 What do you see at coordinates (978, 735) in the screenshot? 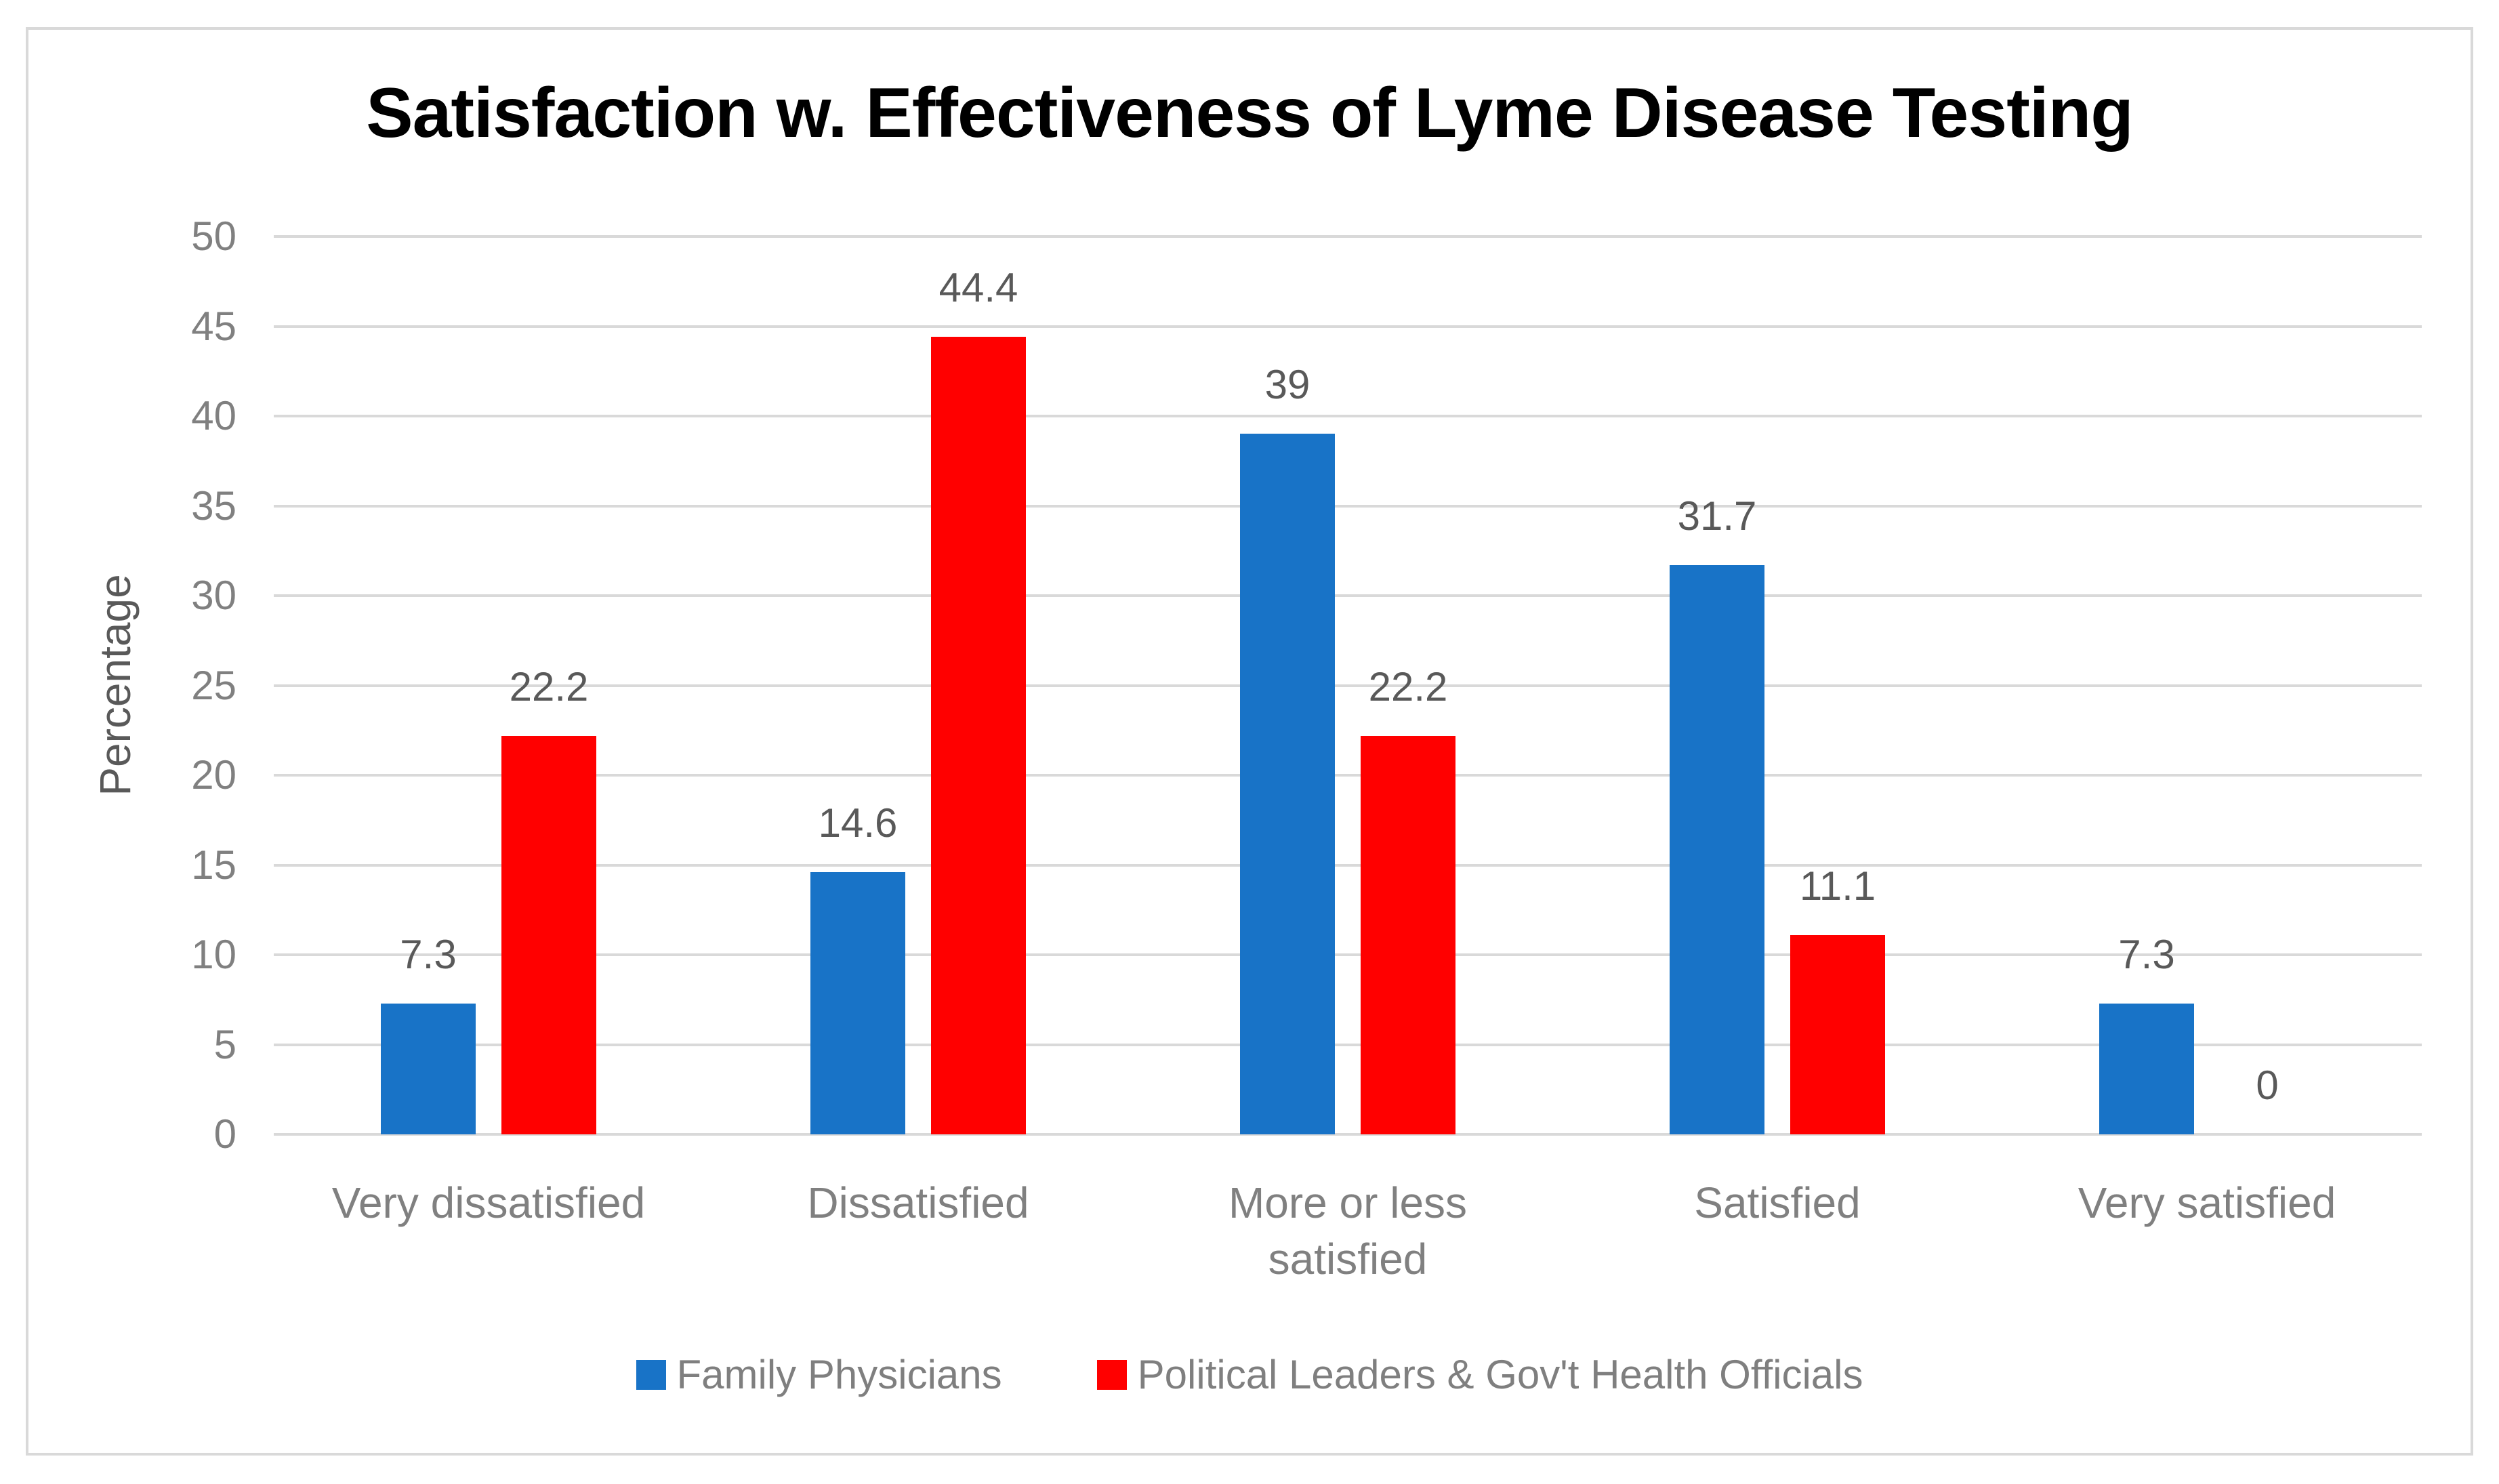
I see `bar-political-leaders-gov-t-health-officials-dissatisfied` at bounding box center [978, 735].